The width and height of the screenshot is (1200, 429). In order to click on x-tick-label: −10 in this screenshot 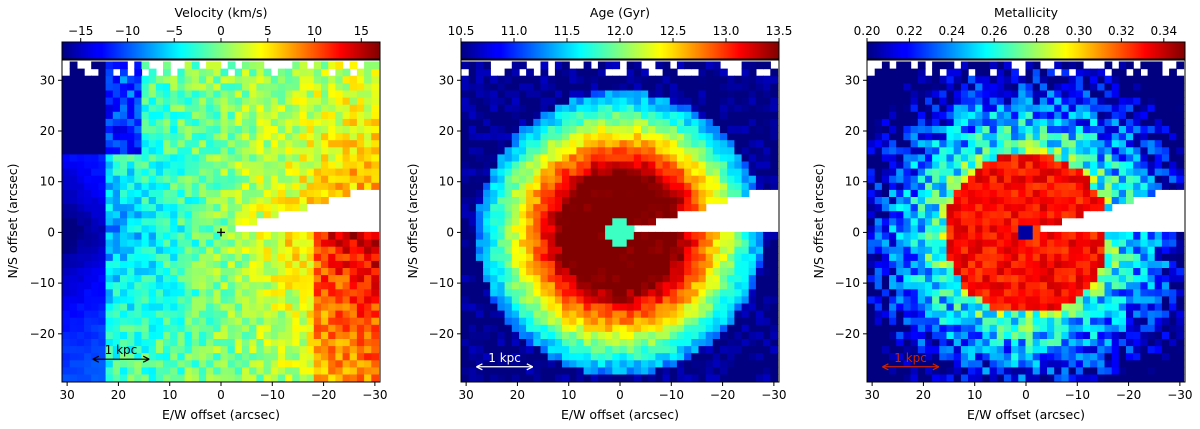, I will do `click(272, 395)`.